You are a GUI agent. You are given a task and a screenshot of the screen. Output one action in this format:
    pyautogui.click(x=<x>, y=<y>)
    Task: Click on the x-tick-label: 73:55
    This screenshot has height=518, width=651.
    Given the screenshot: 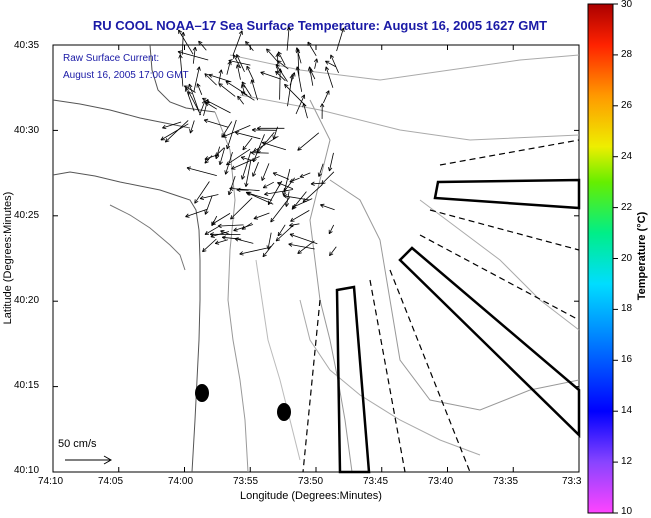 What is the action you would take?
    pyautogui.click(x=246, y=481)
    